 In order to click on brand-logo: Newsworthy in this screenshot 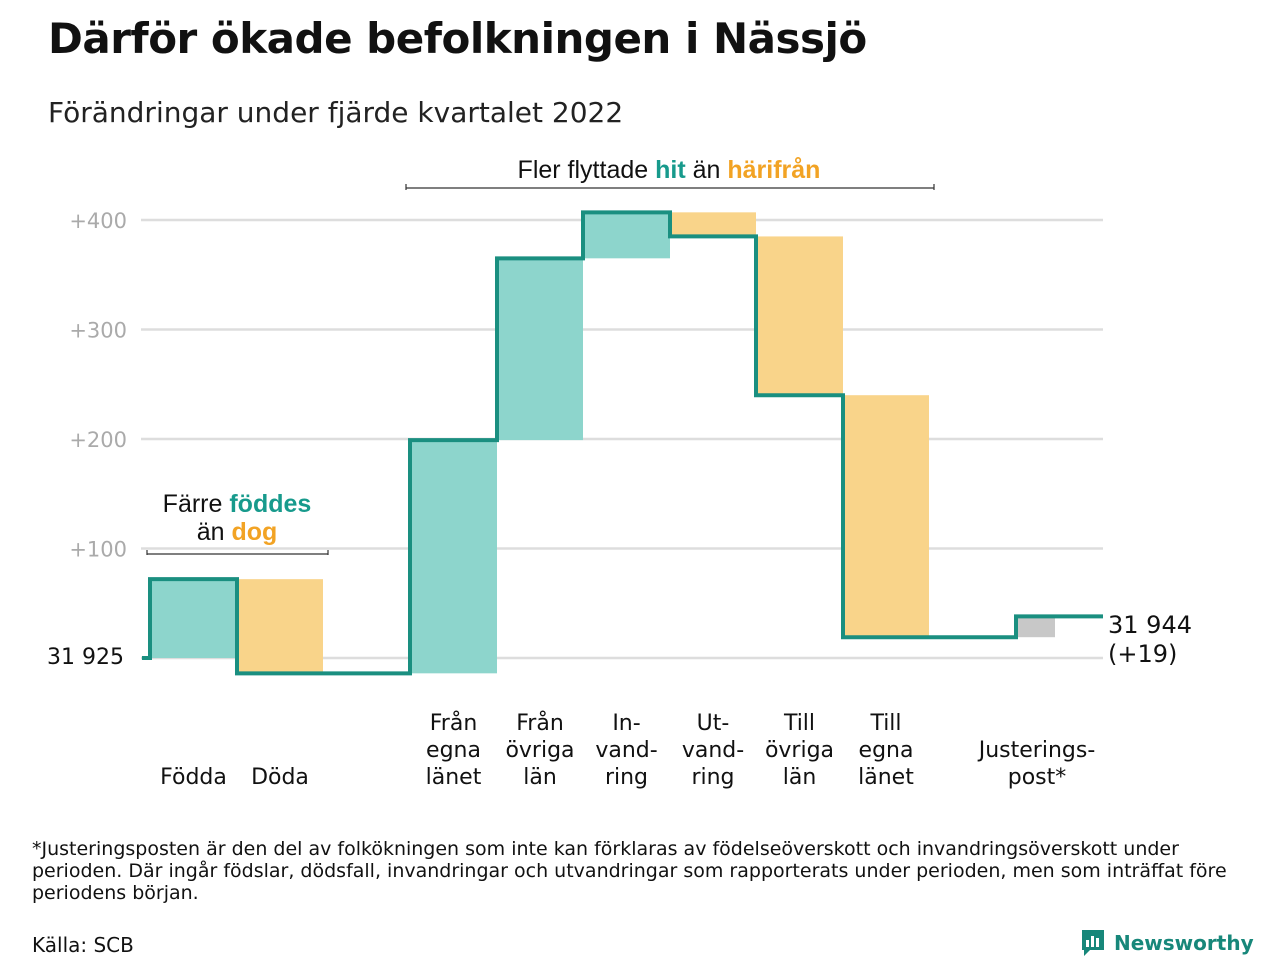, I will do `click(1167, 943)`.